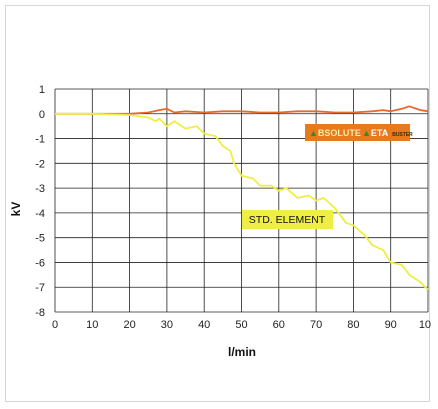 This screenshot has width=438, height=409. Describe the element at coordinates (129, 325) in the screenshot. I see `x-tick-label: 20` at that location.